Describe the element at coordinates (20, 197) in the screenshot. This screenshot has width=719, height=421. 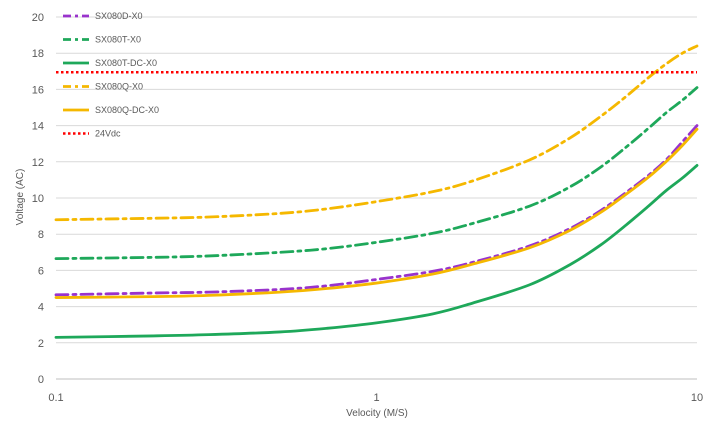
I see `y-axis-title: Voltage (AC)` at that location.